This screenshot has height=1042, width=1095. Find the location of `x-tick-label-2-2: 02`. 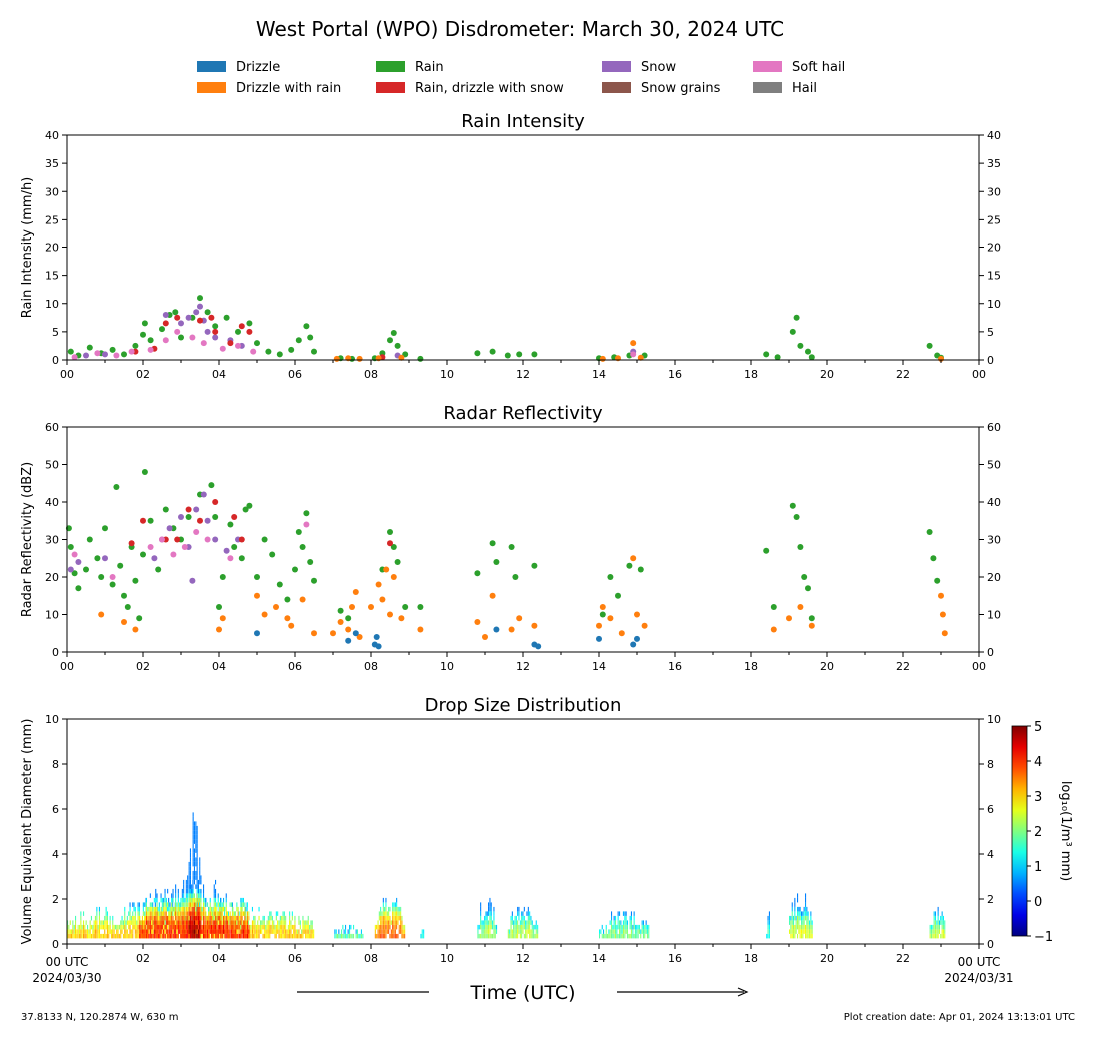

x-tick-label-2-2: 02 is located at coordinates (143, 958).